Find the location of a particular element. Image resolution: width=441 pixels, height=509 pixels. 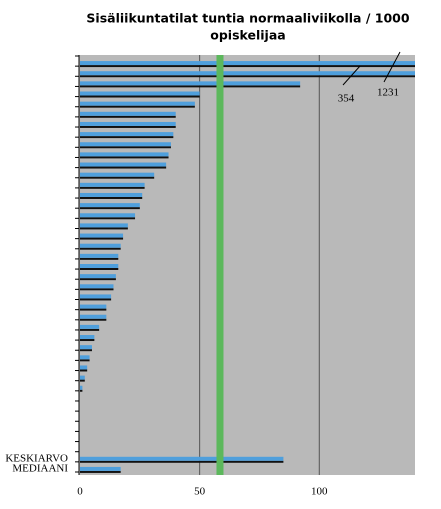

y-tick-label: MEDIAANI is located at coordinates (40, 468).